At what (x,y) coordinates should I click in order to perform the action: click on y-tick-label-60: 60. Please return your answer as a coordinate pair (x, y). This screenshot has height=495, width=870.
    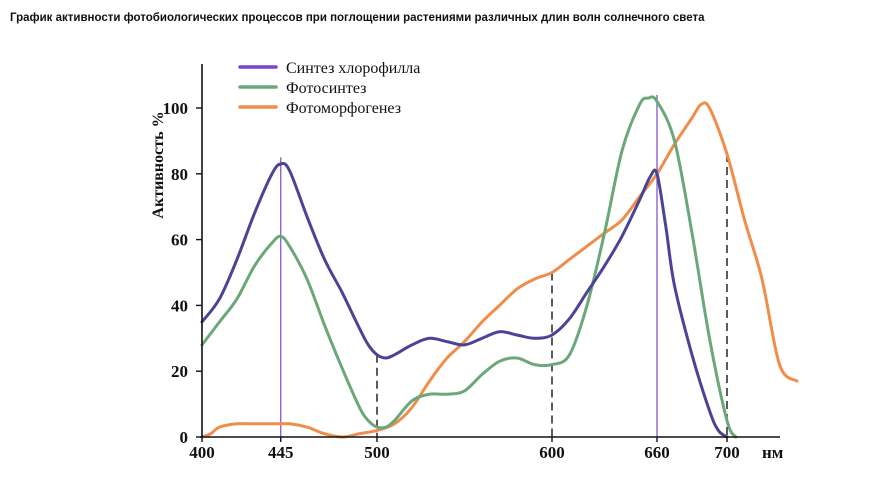
    Looking at the image, I should click on (179, 240).